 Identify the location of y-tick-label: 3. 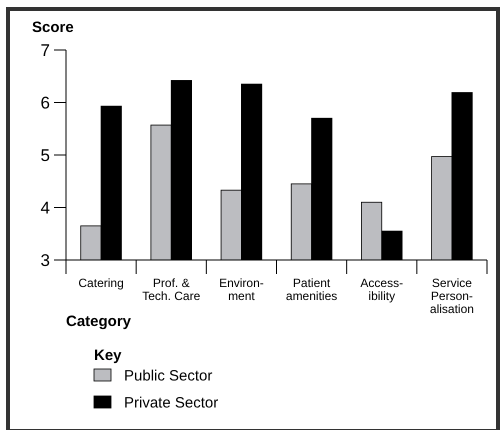
(45, 260).